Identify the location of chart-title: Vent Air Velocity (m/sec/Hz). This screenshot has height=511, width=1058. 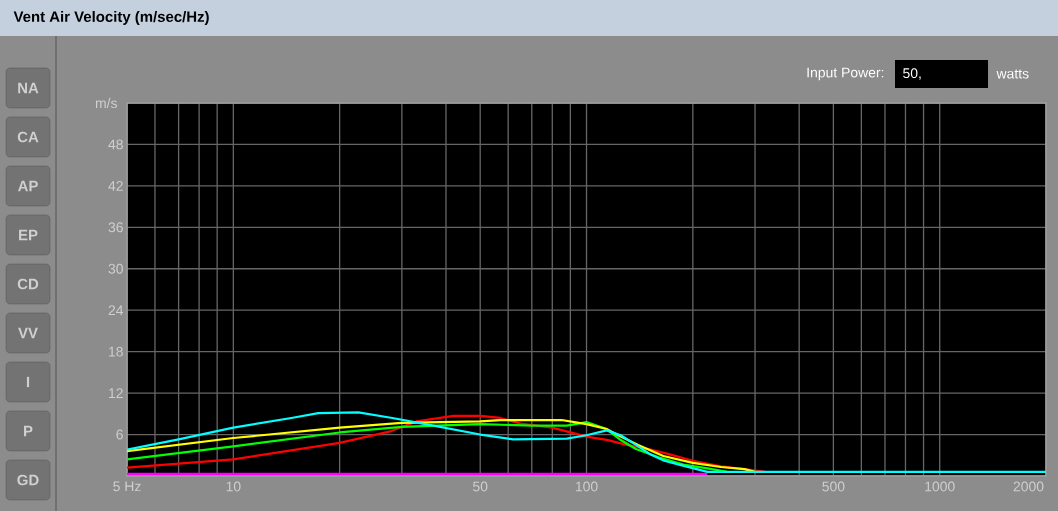
(111, 18).